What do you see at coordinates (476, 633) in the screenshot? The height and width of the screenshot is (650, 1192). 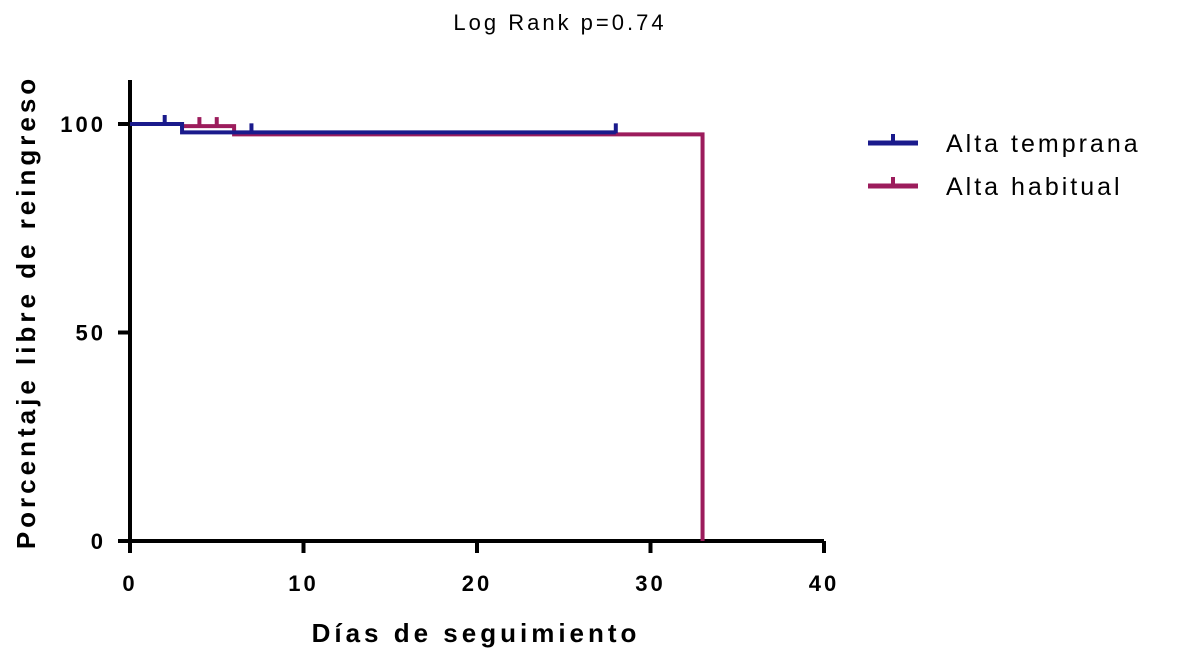 I see `x-axis-title: Días de seguimiento` at bounding box center [476, 633].